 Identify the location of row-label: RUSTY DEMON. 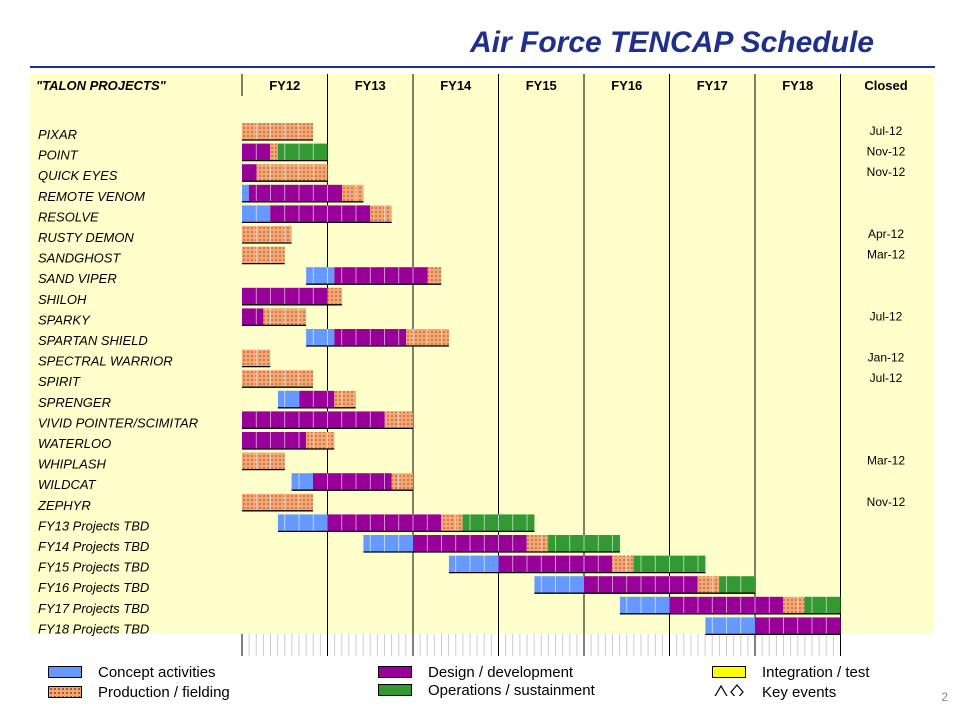
(86, 237).